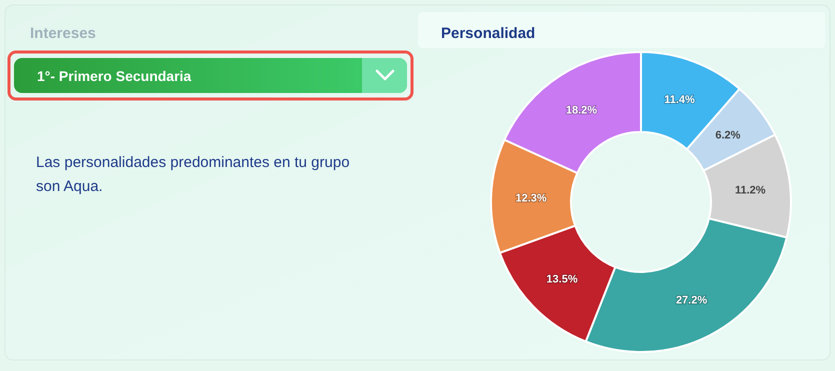 This screenshot has height=371, width=835. What do you see at coordinates (488, 33) in the screenshot?
I see `chart-title: Personalidad` at bounding box center [488, 33].